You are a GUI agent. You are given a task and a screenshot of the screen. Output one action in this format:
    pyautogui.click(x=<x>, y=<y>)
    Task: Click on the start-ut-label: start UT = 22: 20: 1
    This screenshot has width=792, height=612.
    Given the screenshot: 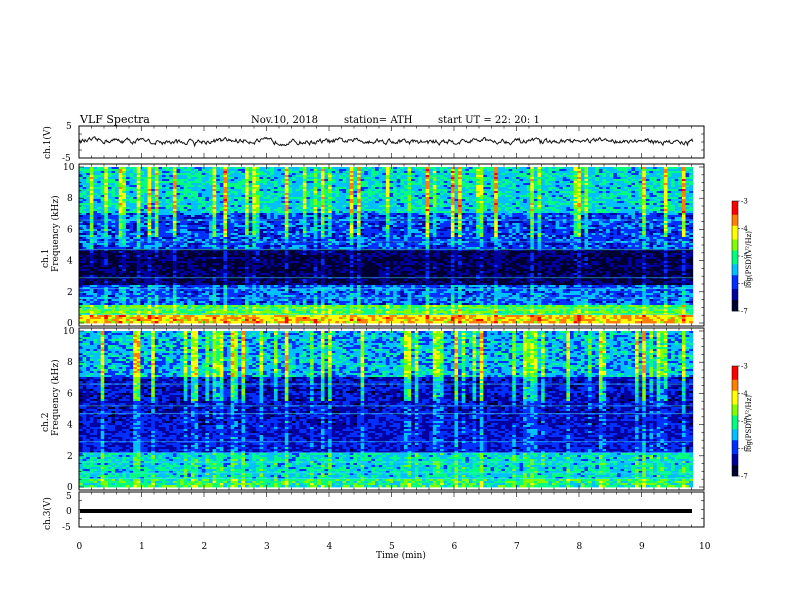 What is the action you would take?
    pyautogui.click(x=489, y=120)
    